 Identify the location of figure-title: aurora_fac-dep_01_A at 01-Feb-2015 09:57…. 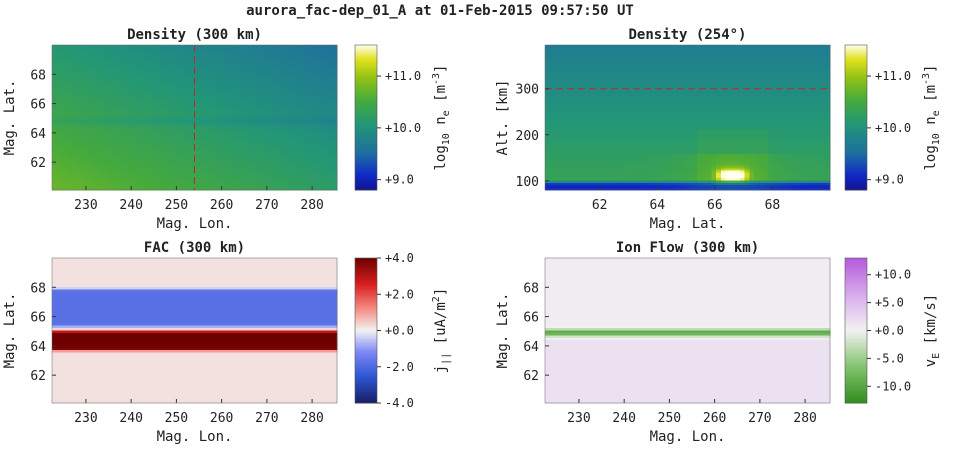
(440, 11).